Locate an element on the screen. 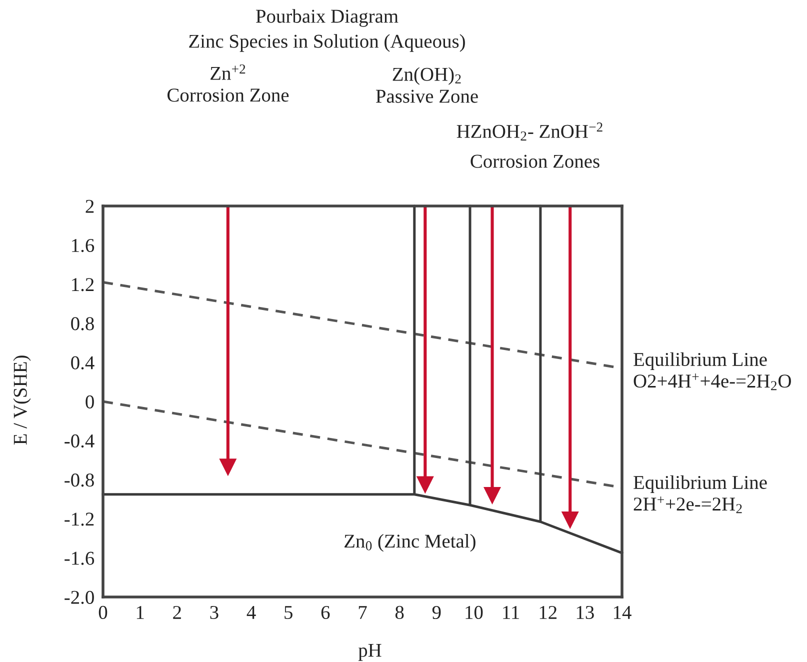 This screenshot has height=662, width=807. chart-title: Pourbaix Diagram is located at coordinates (327, 18).